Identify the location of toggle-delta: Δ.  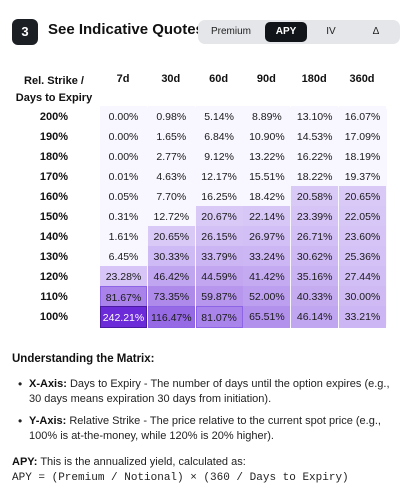
(376, 31).